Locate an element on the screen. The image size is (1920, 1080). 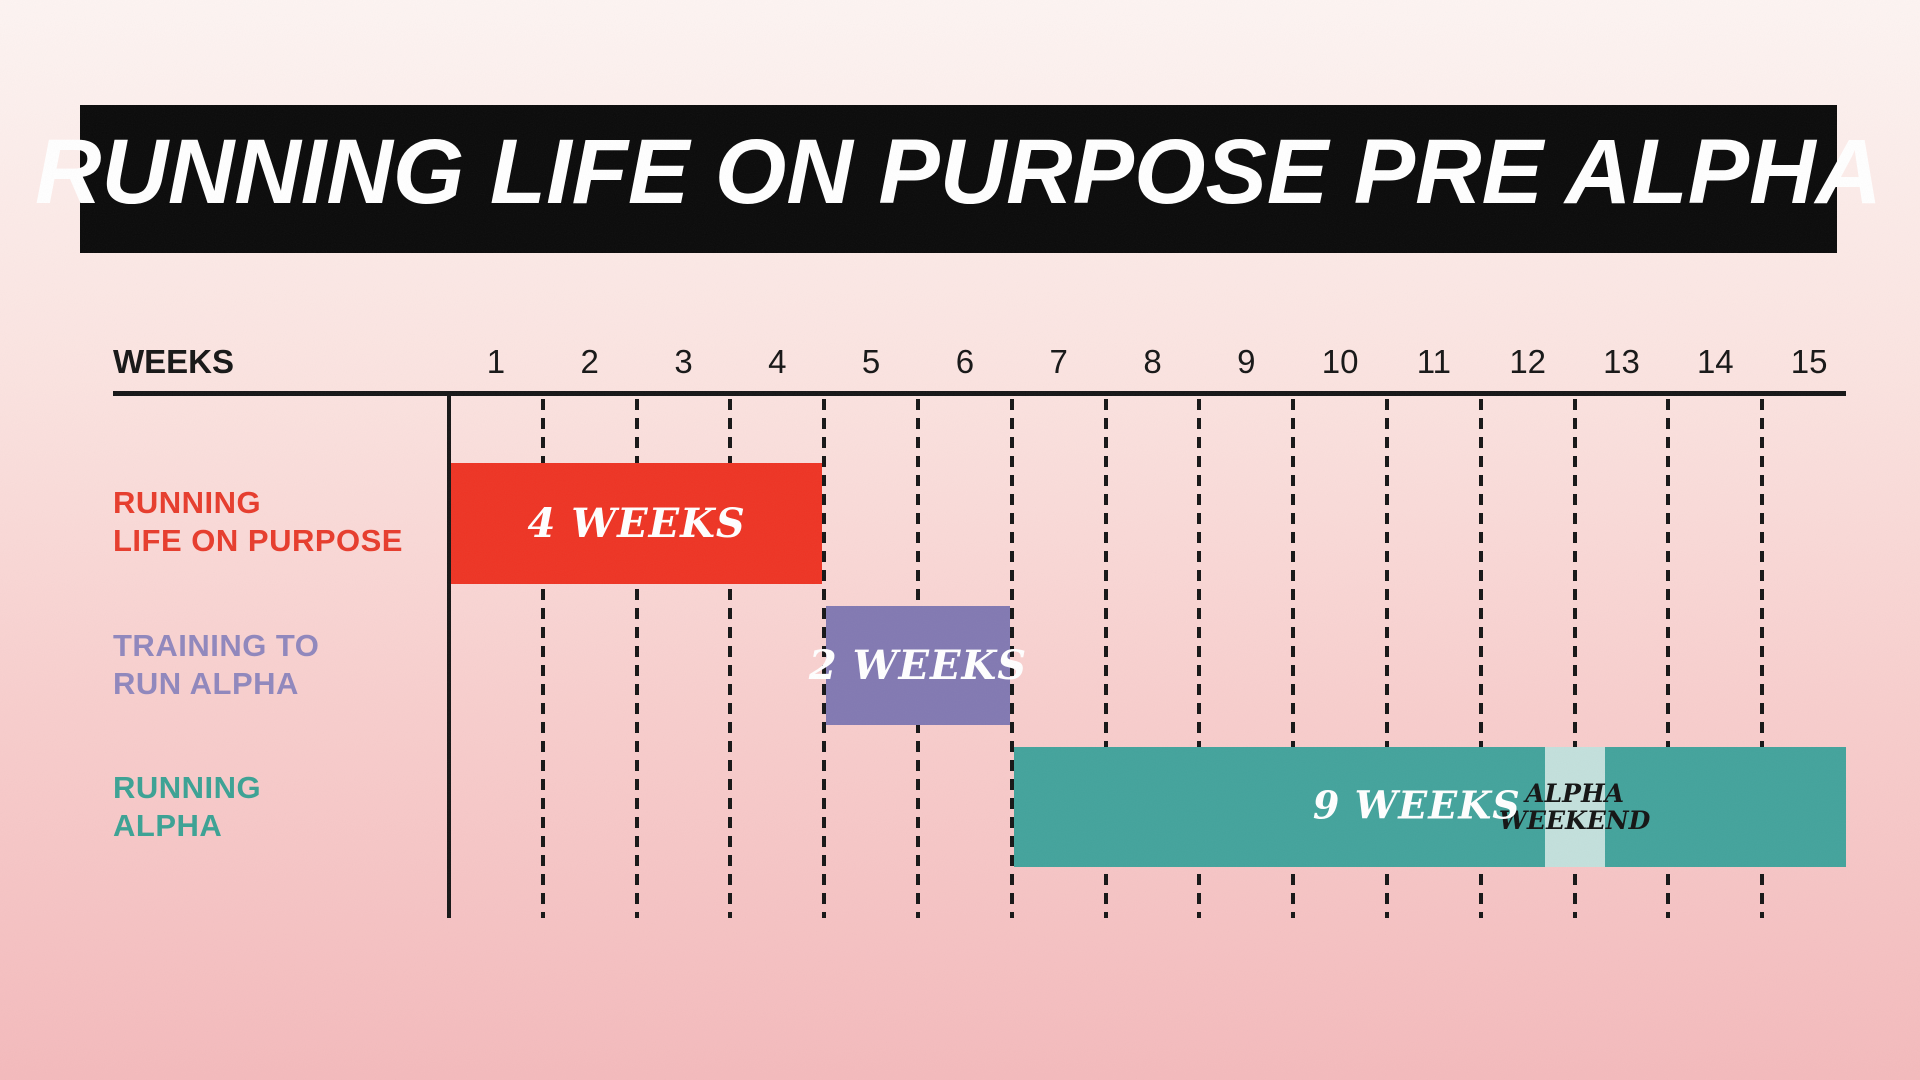
task-name-line: TRAINING TO is located at coordinates (216, 645).